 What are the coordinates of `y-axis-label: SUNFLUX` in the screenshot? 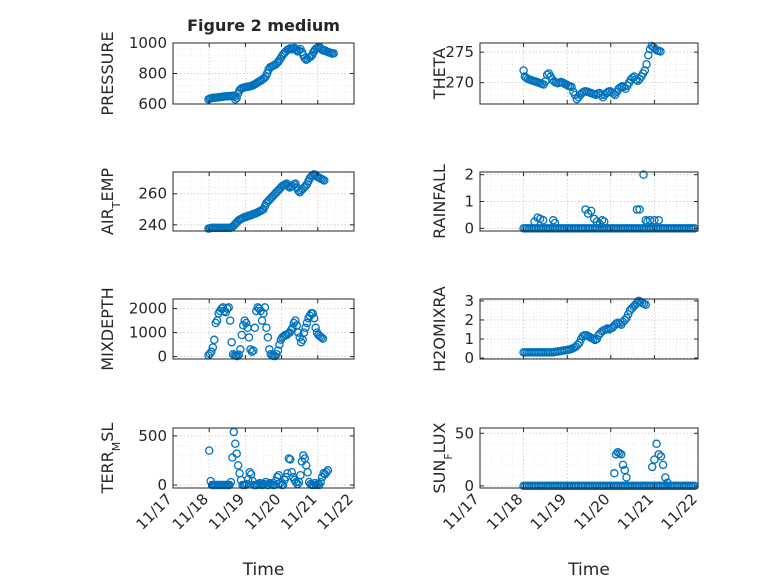 It's located at (442, 457).